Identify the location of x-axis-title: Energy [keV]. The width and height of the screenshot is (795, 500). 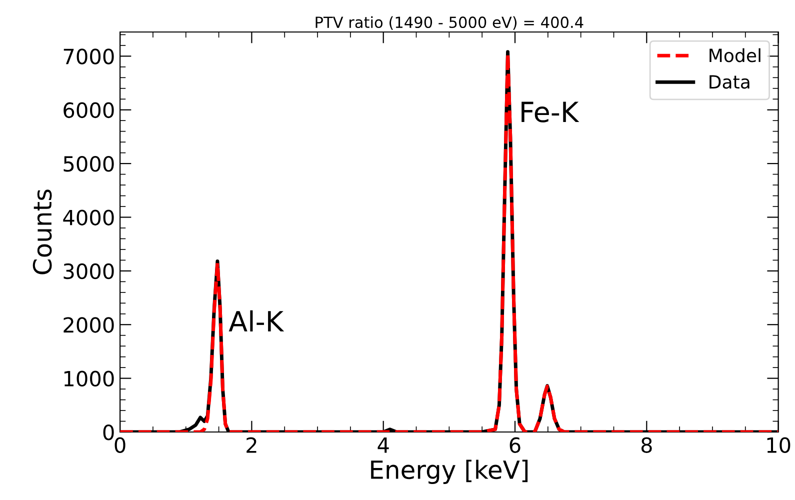
(449, 472).